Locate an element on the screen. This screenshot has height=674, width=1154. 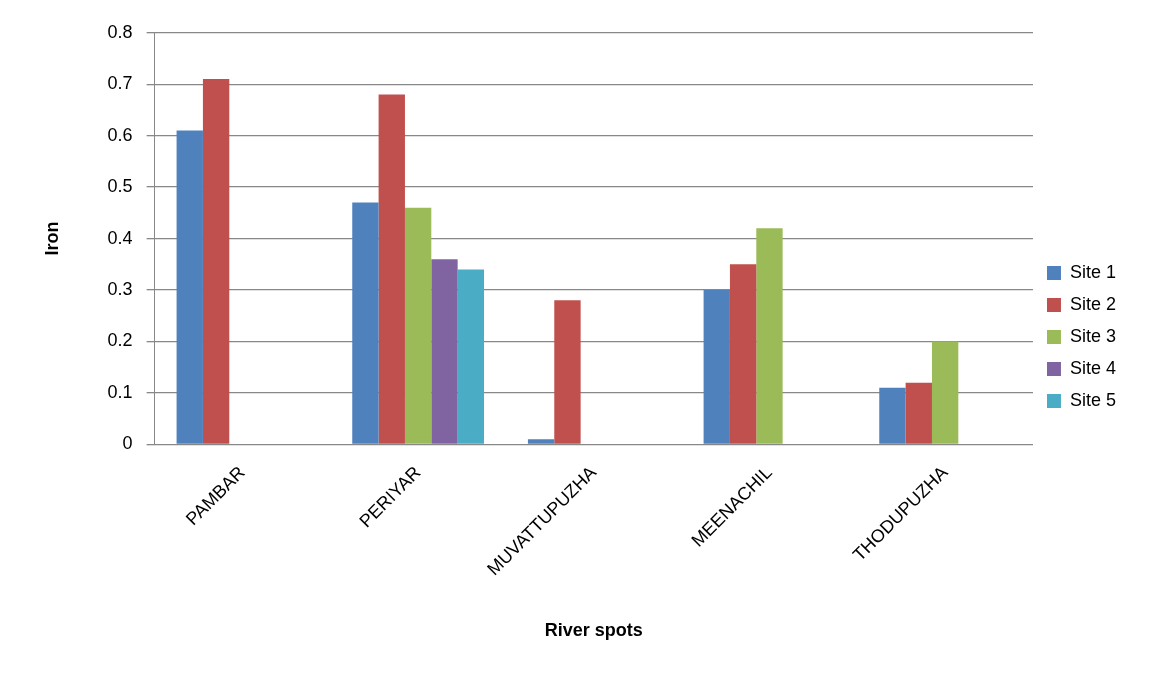
y-tick-label: 0.4 is located at coordinates (120, 237).